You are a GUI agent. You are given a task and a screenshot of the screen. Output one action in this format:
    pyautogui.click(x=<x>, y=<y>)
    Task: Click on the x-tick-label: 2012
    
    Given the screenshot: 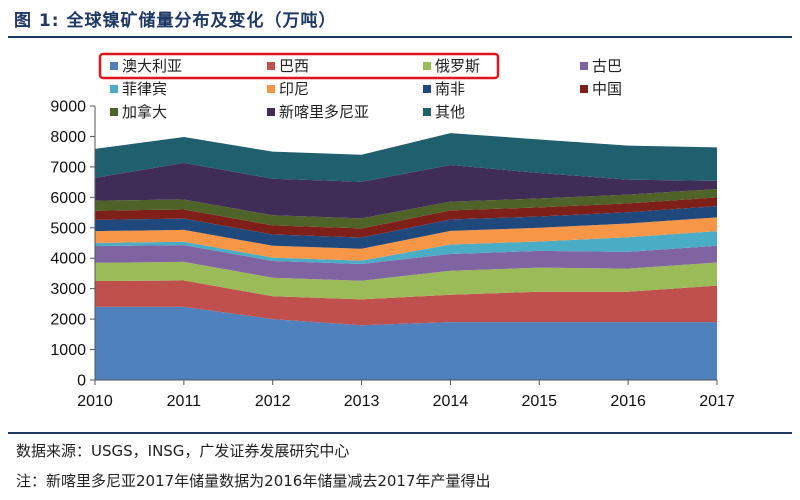 What is the action you would take?
    pyautogui.click(x=273, y=401)
    